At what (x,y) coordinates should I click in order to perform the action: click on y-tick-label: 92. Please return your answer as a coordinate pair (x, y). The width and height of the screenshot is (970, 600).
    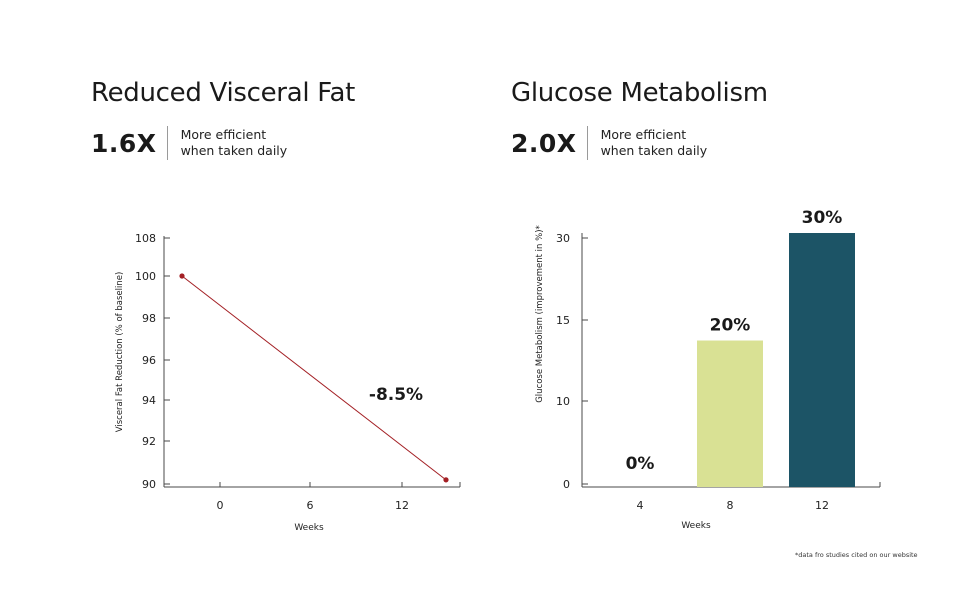
    Looking at the image, I should click on (149, 441).